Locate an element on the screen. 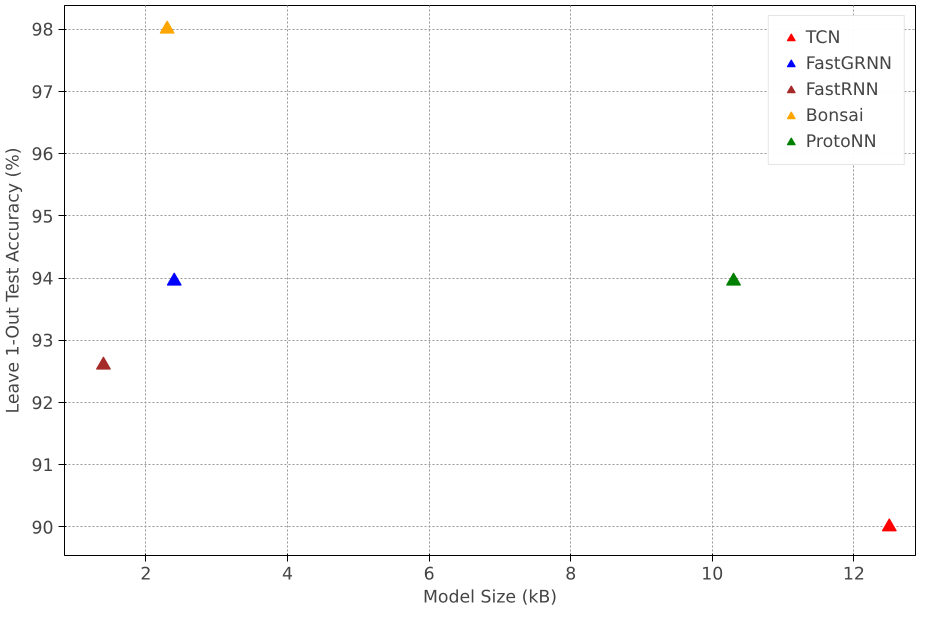 Image resolution: width=927 pixels, height=617 pixels. y-tick-label: 97 is located at coordinates (42, 92).